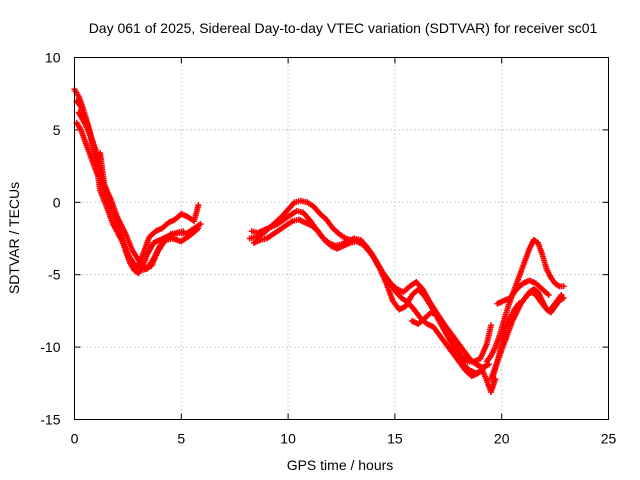 Image resolution: width=640 pixels, height=480 pixels. Describe the element at coordinates (131, 190) in the screenshot. I see `series-track-d` at that location.